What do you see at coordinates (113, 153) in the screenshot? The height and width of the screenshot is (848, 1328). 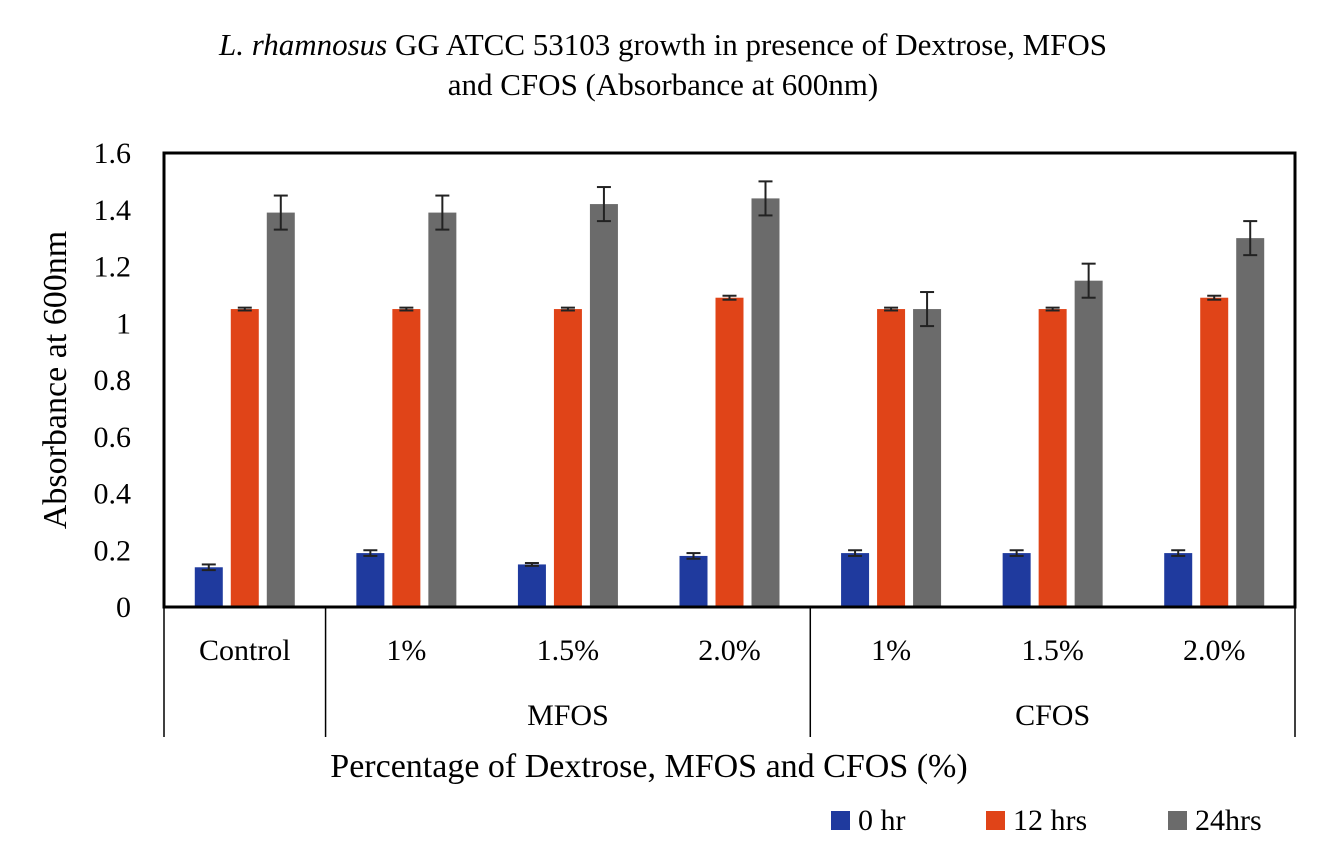 I see `y-tick-label: 1.6` at bounding box center [113, 153].